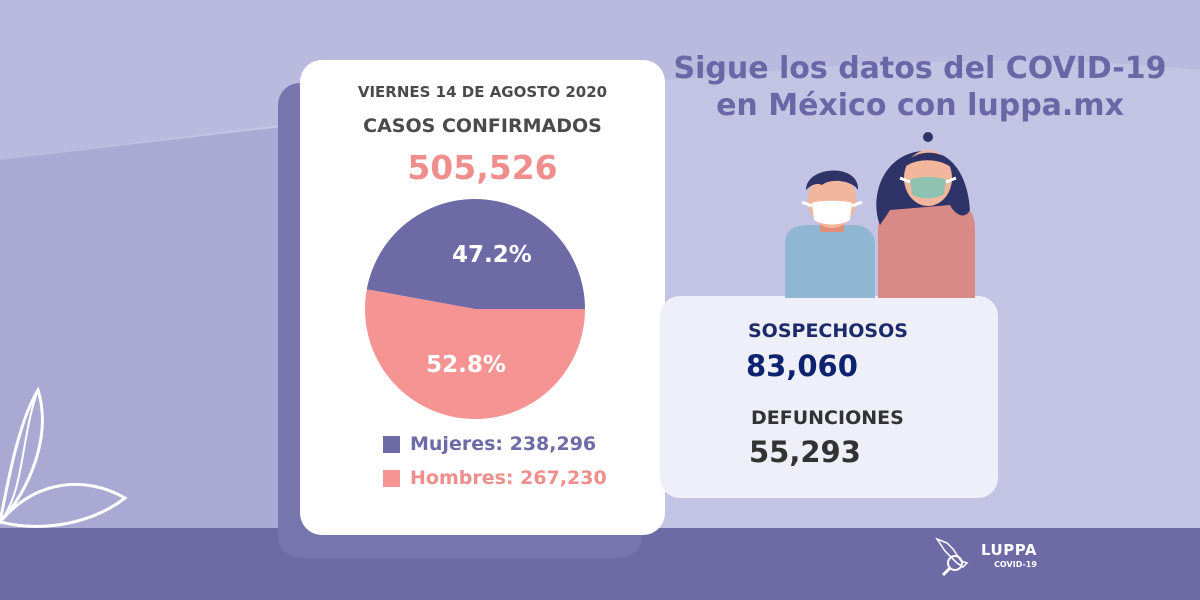 This screenshot has width=1200, height=600. What do you see at coordinates (482, 167) in the screenshot?
I see `confirmed-cases-value: 505,526` at bounding box center [482, 167].